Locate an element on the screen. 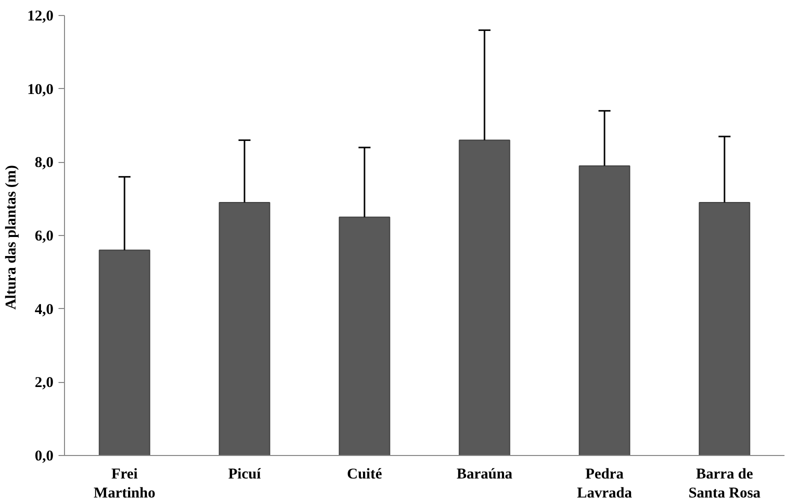  x-tick-label: Picuí is located at coordinates (245, 474).